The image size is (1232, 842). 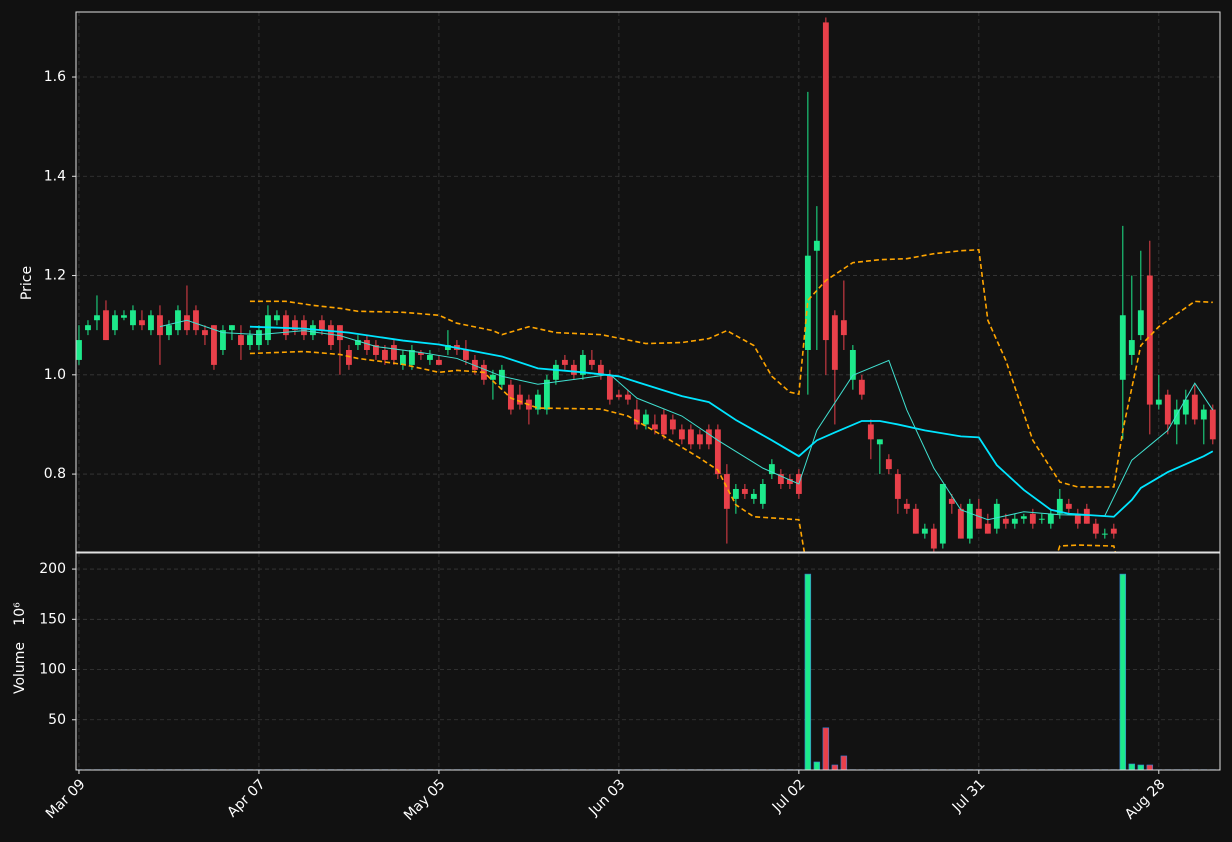 What do you see at coordinates (57, 720) in the screenshot?
I see `y2-tick-label: 50` at bounding box center [57, 720].